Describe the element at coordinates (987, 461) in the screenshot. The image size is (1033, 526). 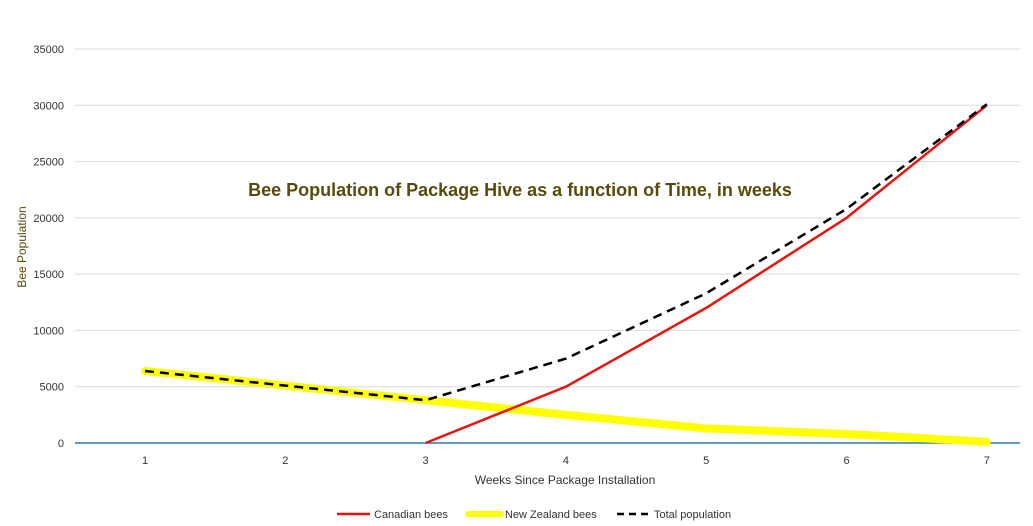
I see `x-tick-label: 7` at that location.